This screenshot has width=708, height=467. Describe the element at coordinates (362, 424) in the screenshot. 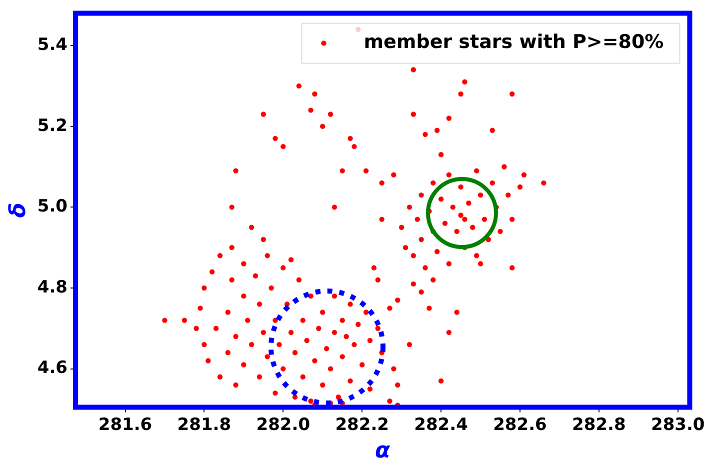

I see `x-tick-label: 282.2` at that location.